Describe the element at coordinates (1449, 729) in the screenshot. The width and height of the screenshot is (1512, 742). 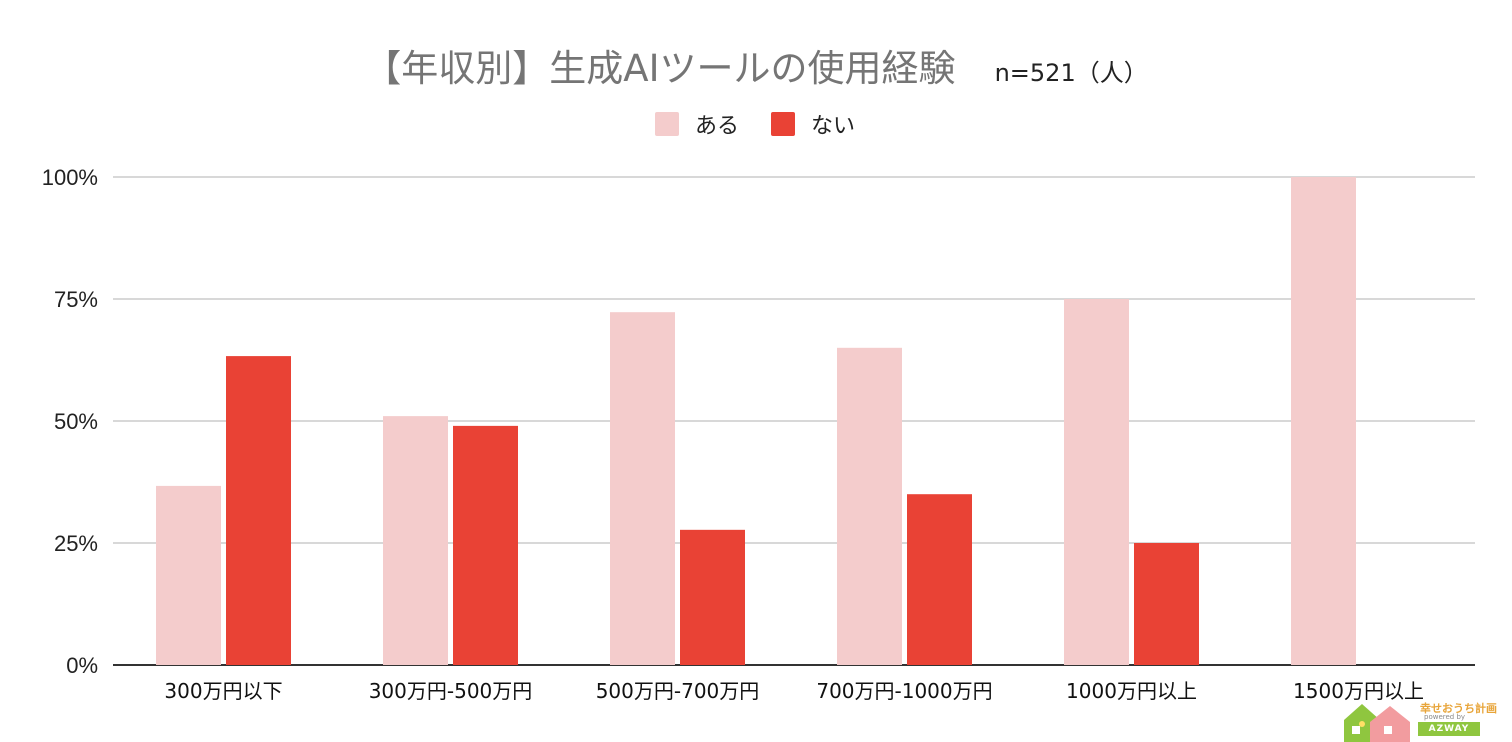
I see `logo-company: AZWAY` at that location.